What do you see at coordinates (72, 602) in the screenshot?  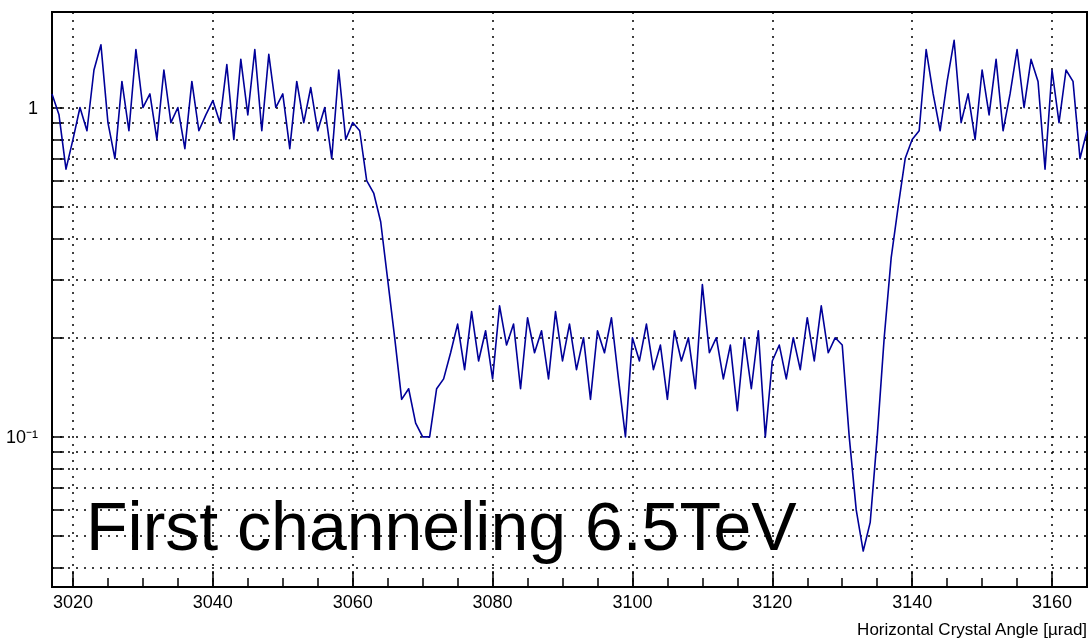 I see `x-tick-label: 3020` at bounding box center [72, 602].